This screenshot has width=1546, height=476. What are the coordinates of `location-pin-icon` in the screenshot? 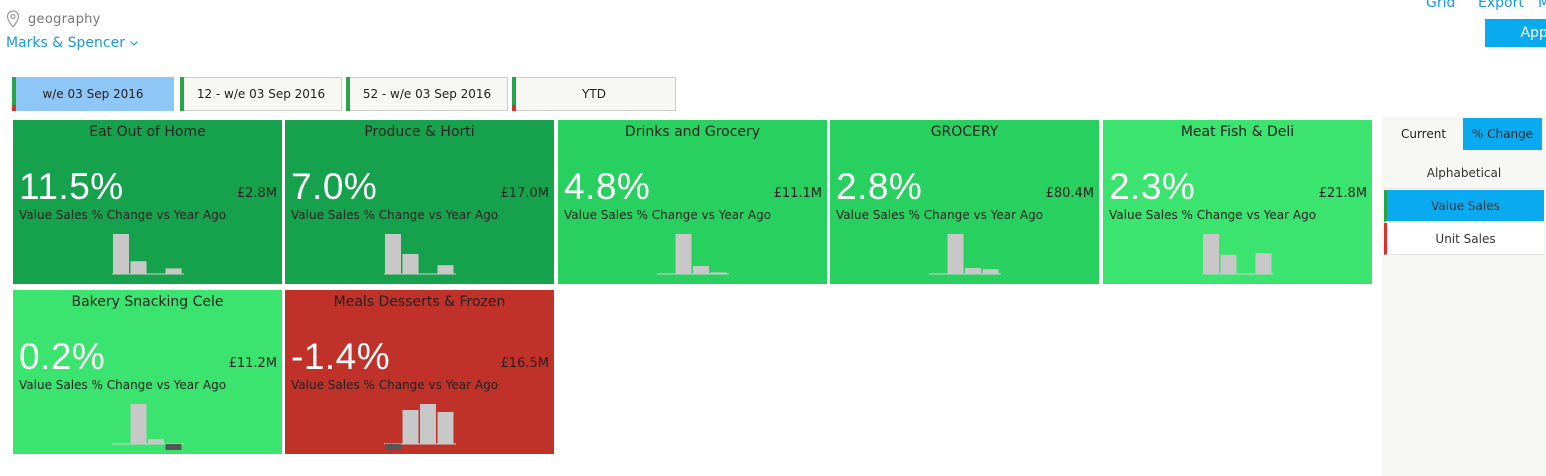 It's located at (13, 19).